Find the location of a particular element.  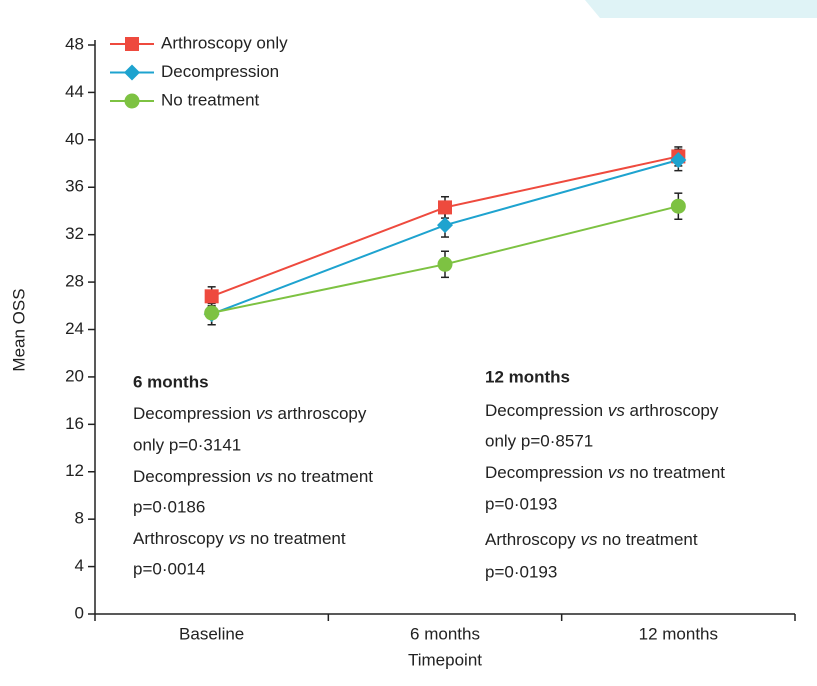

annotation-title: 12 months is located at coordinates (527, 376).